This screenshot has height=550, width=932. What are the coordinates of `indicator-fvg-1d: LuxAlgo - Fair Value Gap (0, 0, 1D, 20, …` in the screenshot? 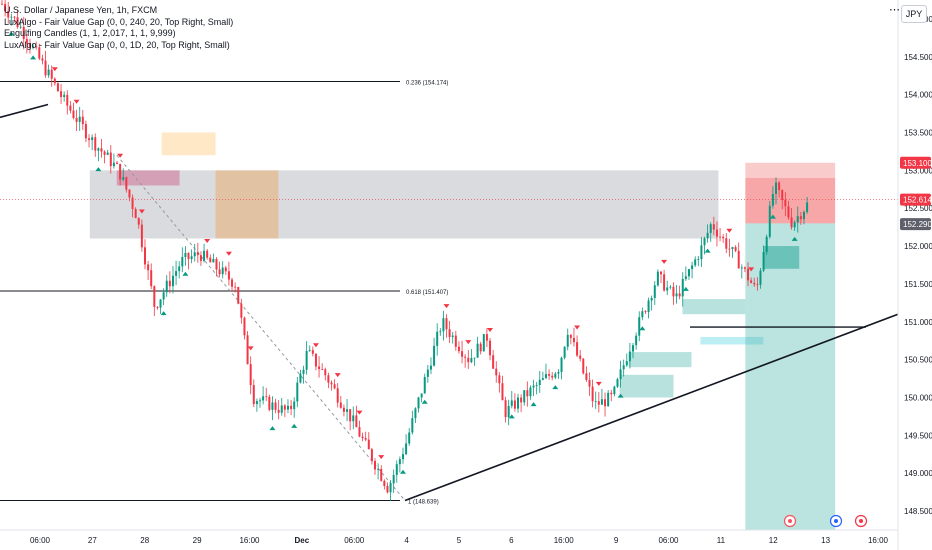 It's located at (117, 44).